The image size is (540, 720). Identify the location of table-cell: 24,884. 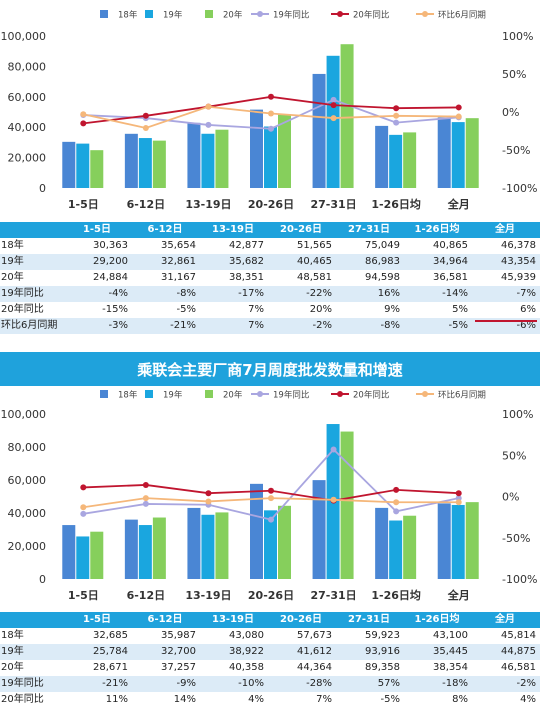
(110, 277).